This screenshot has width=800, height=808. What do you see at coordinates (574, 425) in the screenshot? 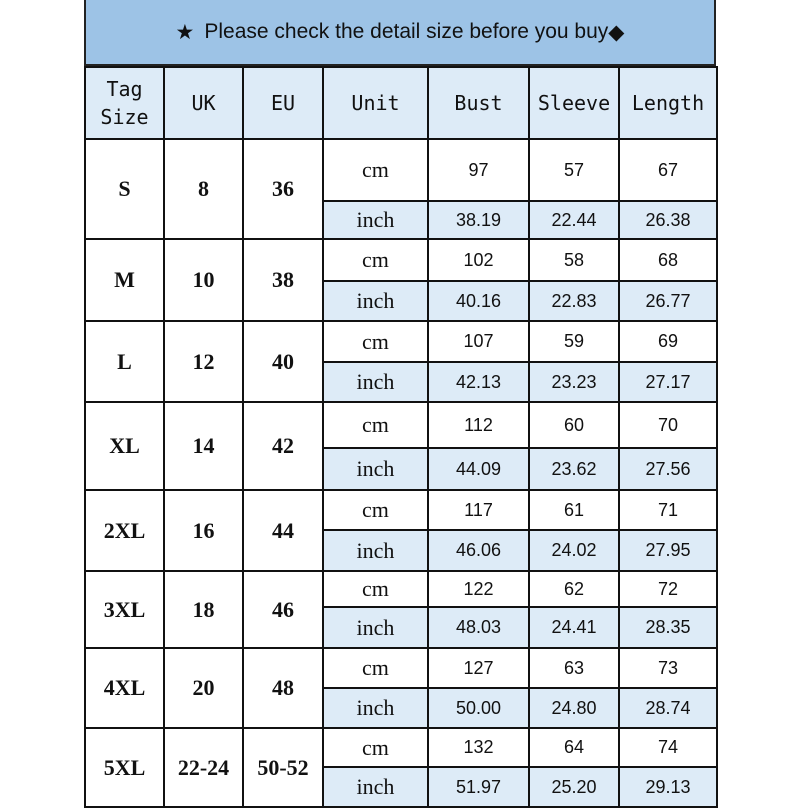
I see `sleeve-cm-cell: 60` at bounding box center [574, 425].